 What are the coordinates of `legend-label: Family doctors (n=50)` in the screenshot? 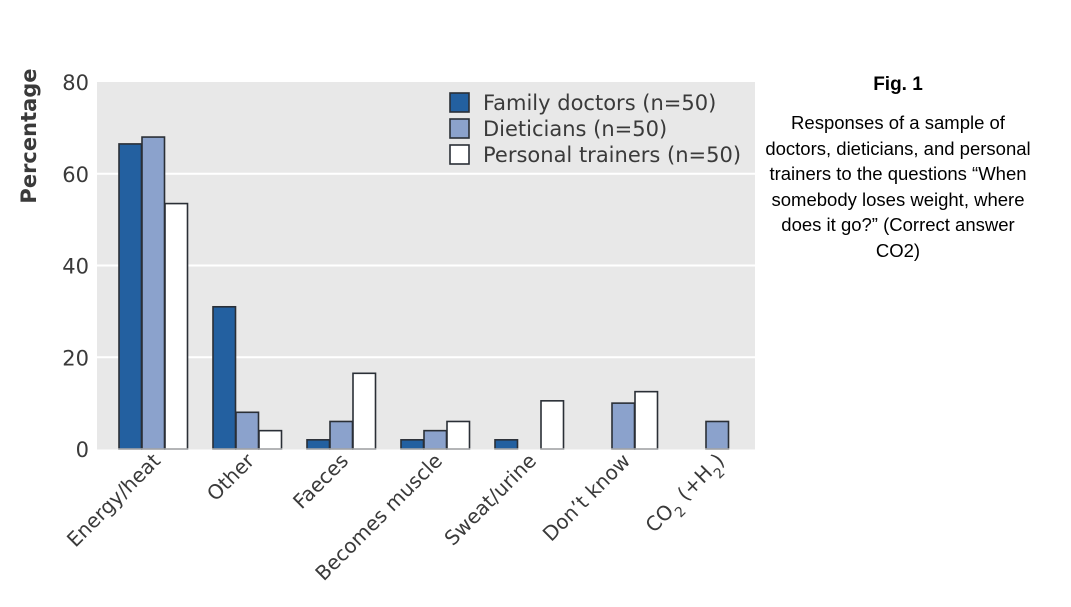 It's located at (599, 103).